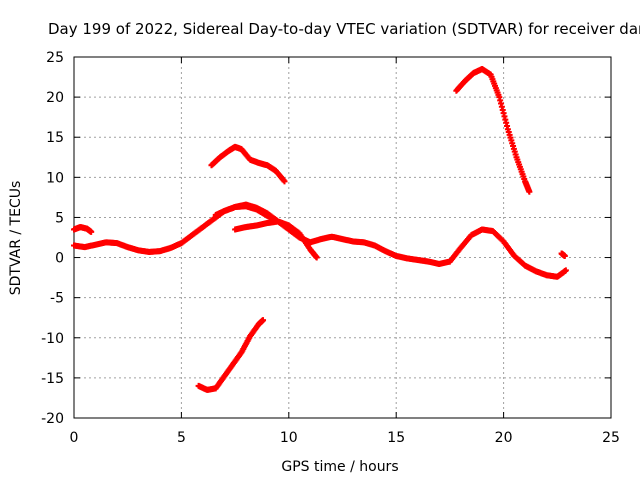 This screenshot has height=480, width=640. I want to click on y-tick-label: -5, so click(57, 299).